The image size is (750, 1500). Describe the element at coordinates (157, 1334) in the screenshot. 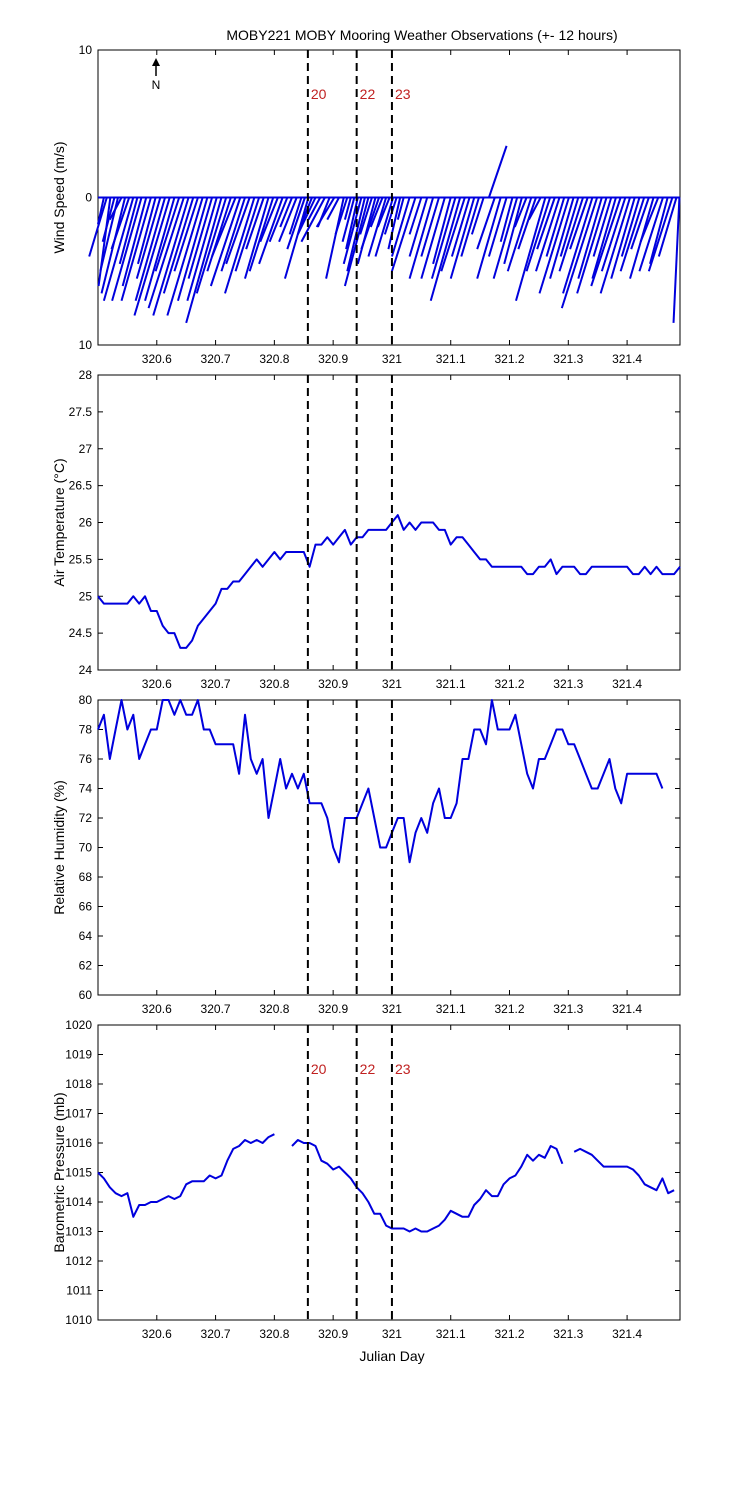

I see `x-tick-label: 320.6` at that location.